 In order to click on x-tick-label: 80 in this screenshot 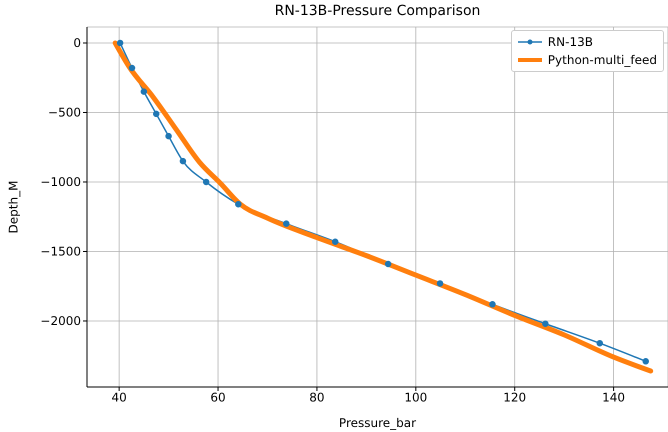, I will do `click(317, 397)`.